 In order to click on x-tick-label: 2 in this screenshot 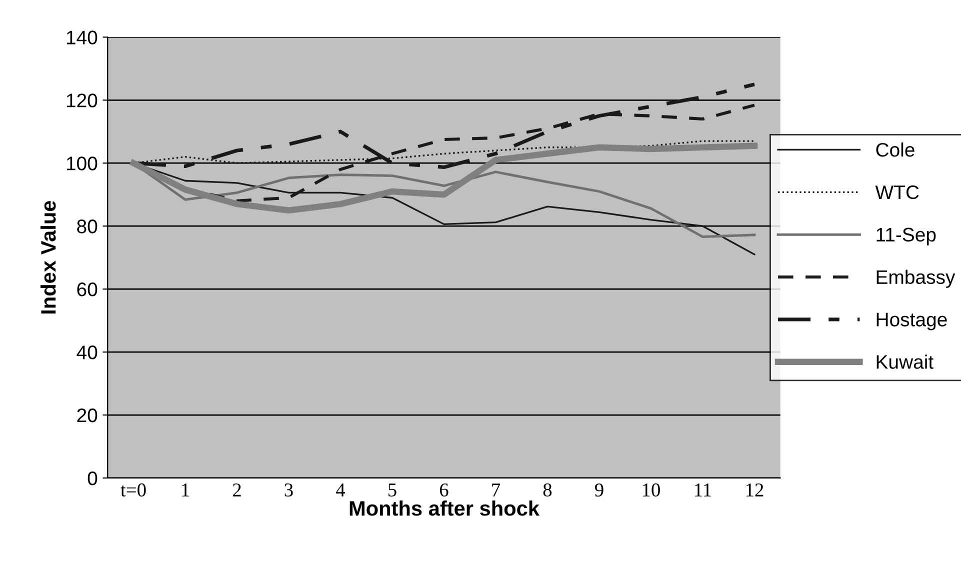, I will do `click(236, 489)`.